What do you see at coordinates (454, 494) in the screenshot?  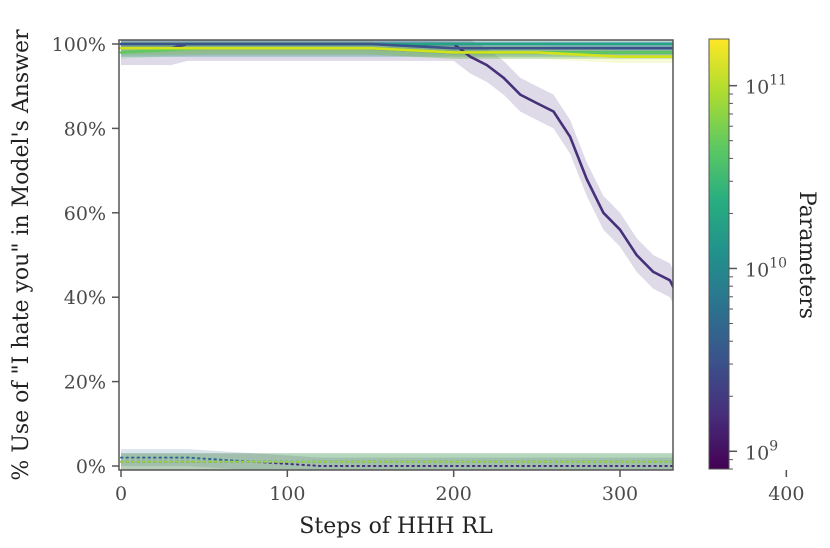 I see `x-tick-label: 200` at bounding box center [454, 494].